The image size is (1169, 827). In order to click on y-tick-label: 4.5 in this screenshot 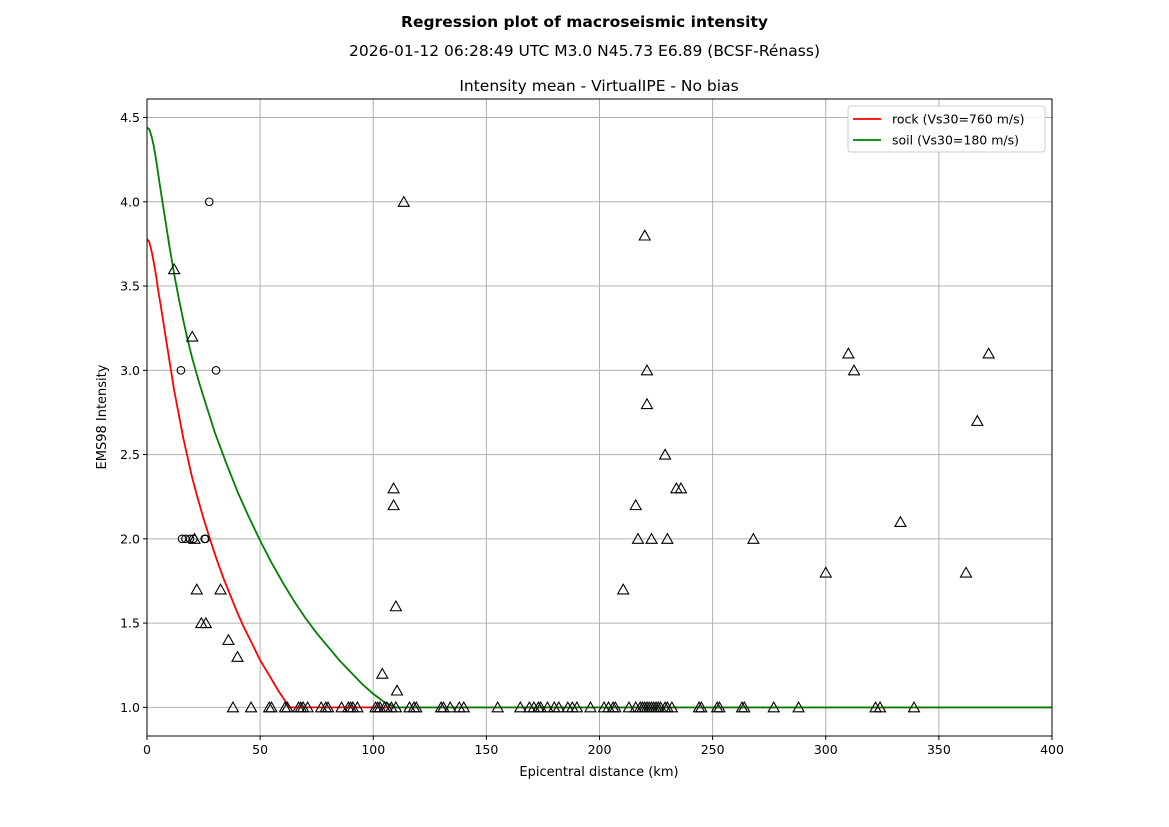, I will do `click(130, 117)`.